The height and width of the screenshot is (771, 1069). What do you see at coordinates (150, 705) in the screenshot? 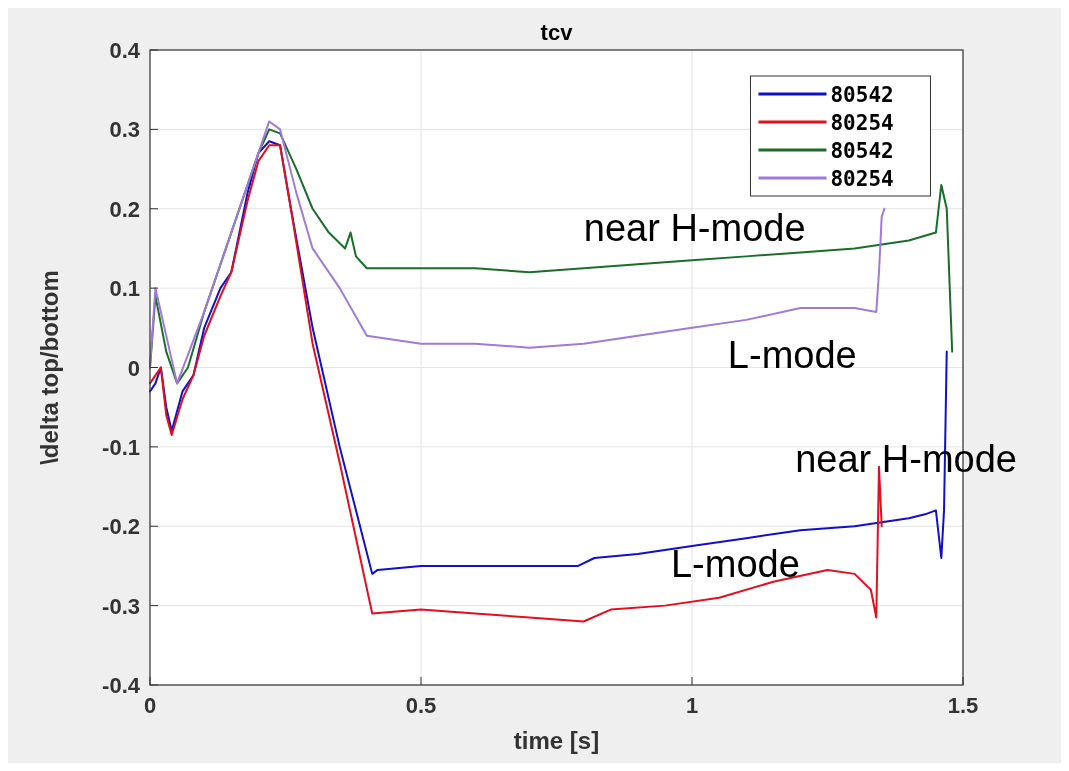
I see `x-tick-label: 0` at bounding box center [150, 705].